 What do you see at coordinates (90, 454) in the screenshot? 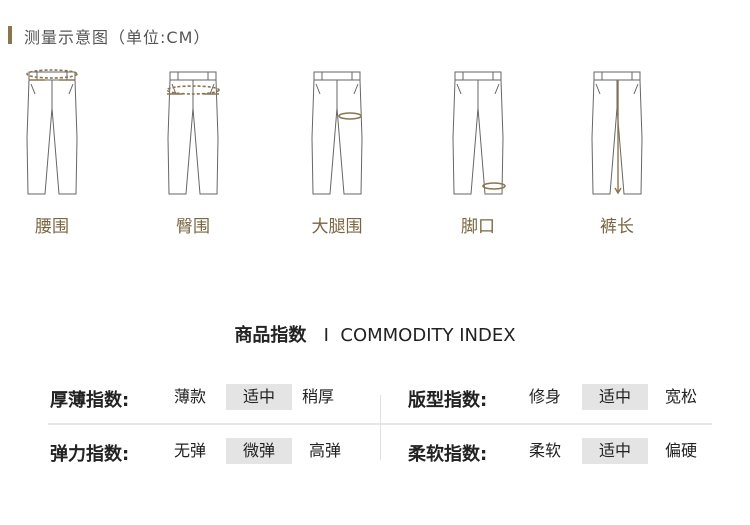
I see `elasticity-label: 弹力指数:` at bounding box center [90, 454].